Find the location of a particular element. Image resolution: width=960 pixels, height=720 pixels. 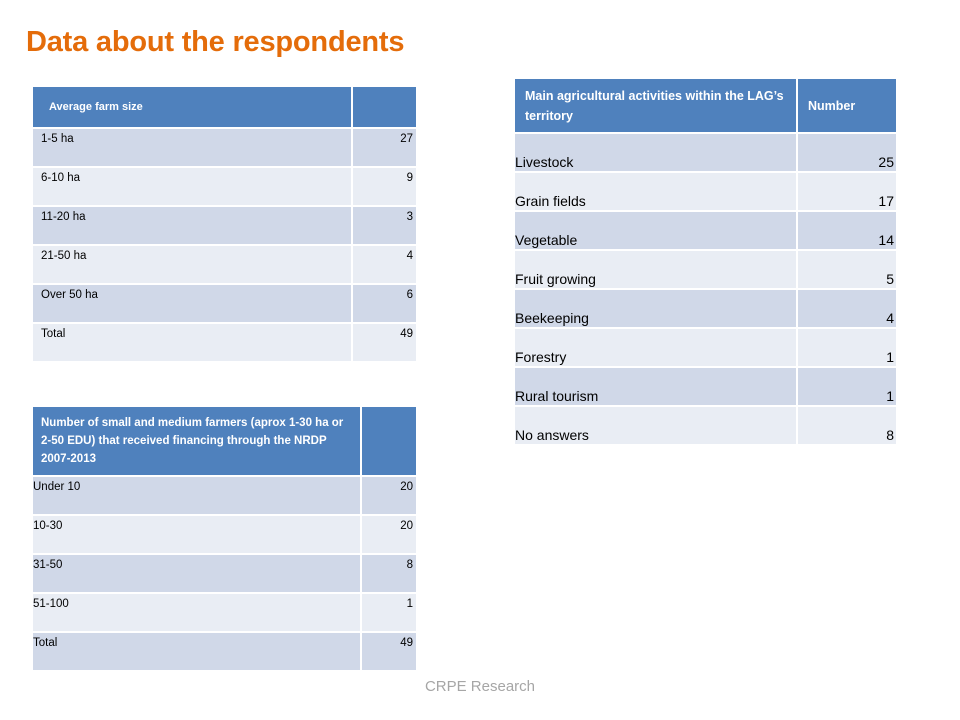

table-row: Livestock 25 is located at coordinates (705, 151).